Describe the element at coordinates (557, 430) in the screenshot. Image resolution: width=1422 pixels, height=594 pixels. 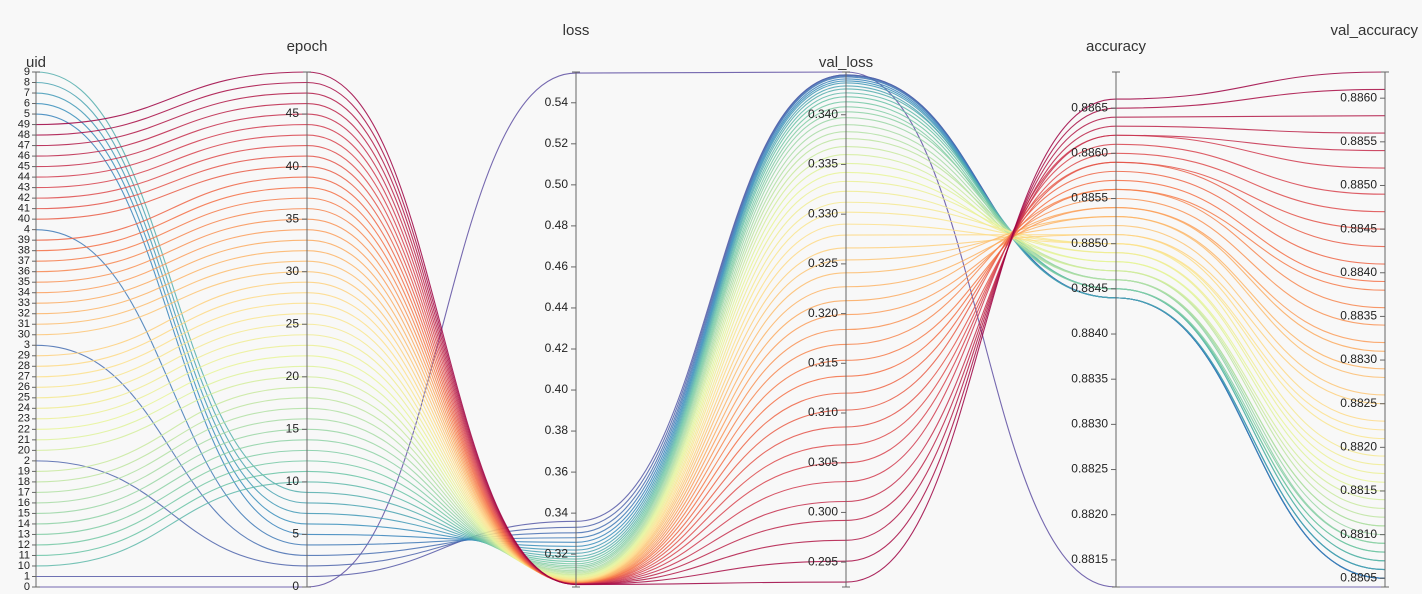
I see `y-tick-label: 0.38` at that location.